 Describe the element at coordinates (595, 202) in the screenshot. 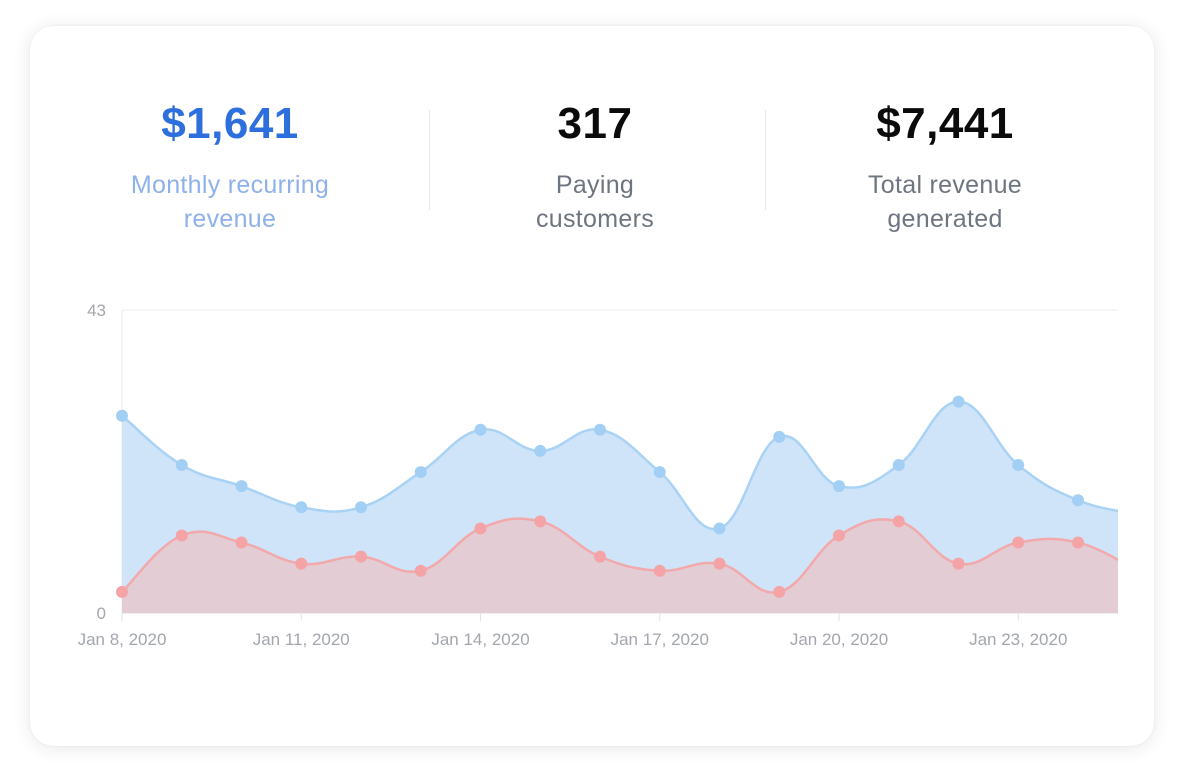

I see `stat-customers-label: Paying customers` at that location.